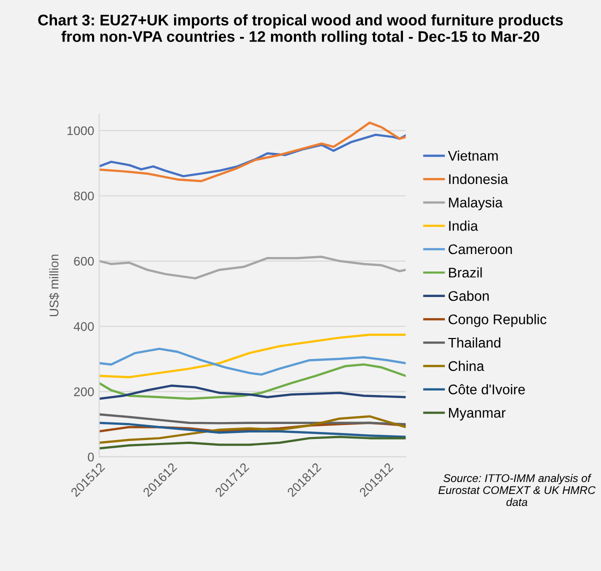 Image resolution: width=601 pixels, height=571 pixels. I want to click on y-axis-title: US$ million, so click(54, 285).